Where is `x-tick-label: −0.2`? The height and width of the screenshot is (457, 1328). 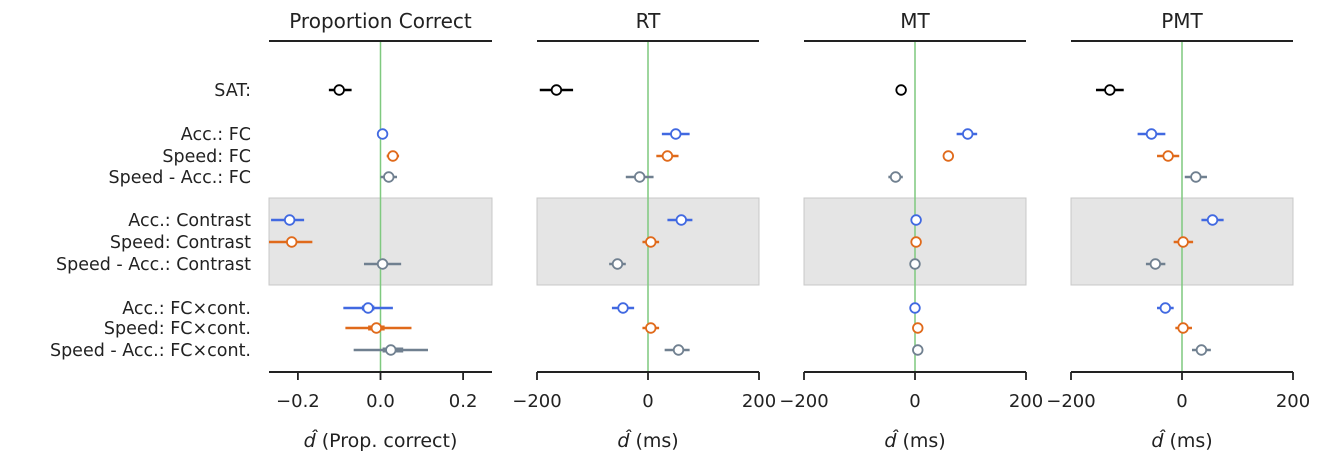
x-tick-label: −0.2 is located at coordinates (298, 401).